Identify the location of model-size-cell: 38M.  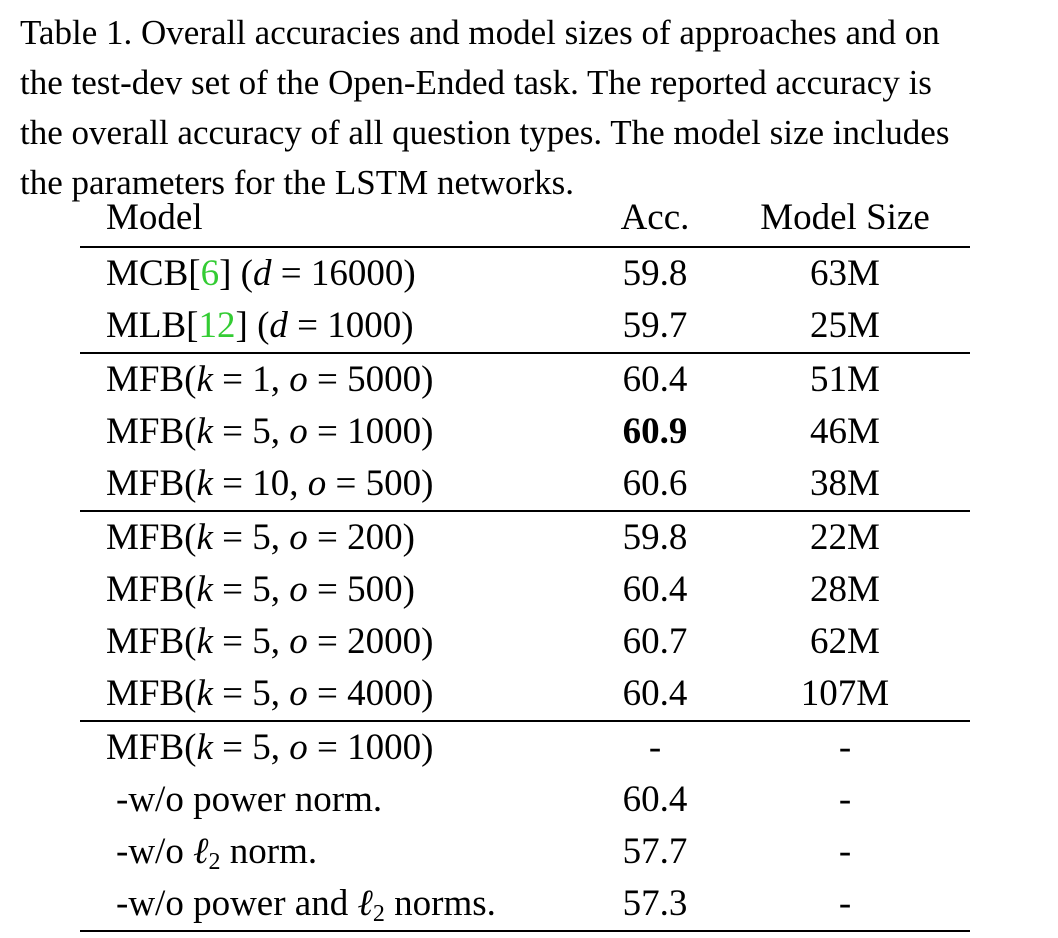
(845, 483).